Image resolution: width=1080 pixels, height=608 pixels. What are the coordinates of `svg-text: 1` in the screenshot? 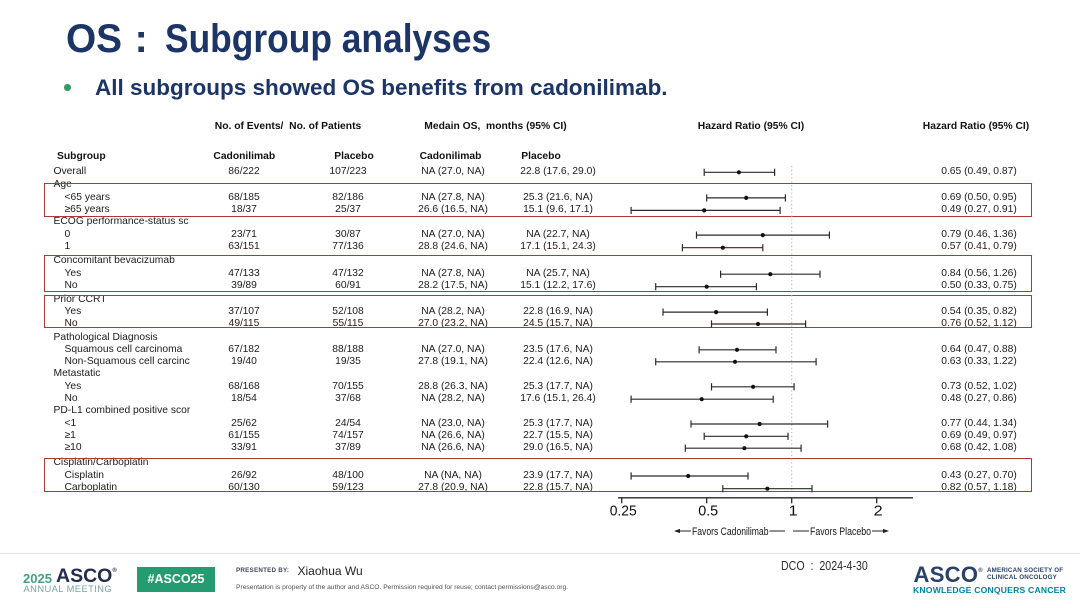 It's located at (793, 511).